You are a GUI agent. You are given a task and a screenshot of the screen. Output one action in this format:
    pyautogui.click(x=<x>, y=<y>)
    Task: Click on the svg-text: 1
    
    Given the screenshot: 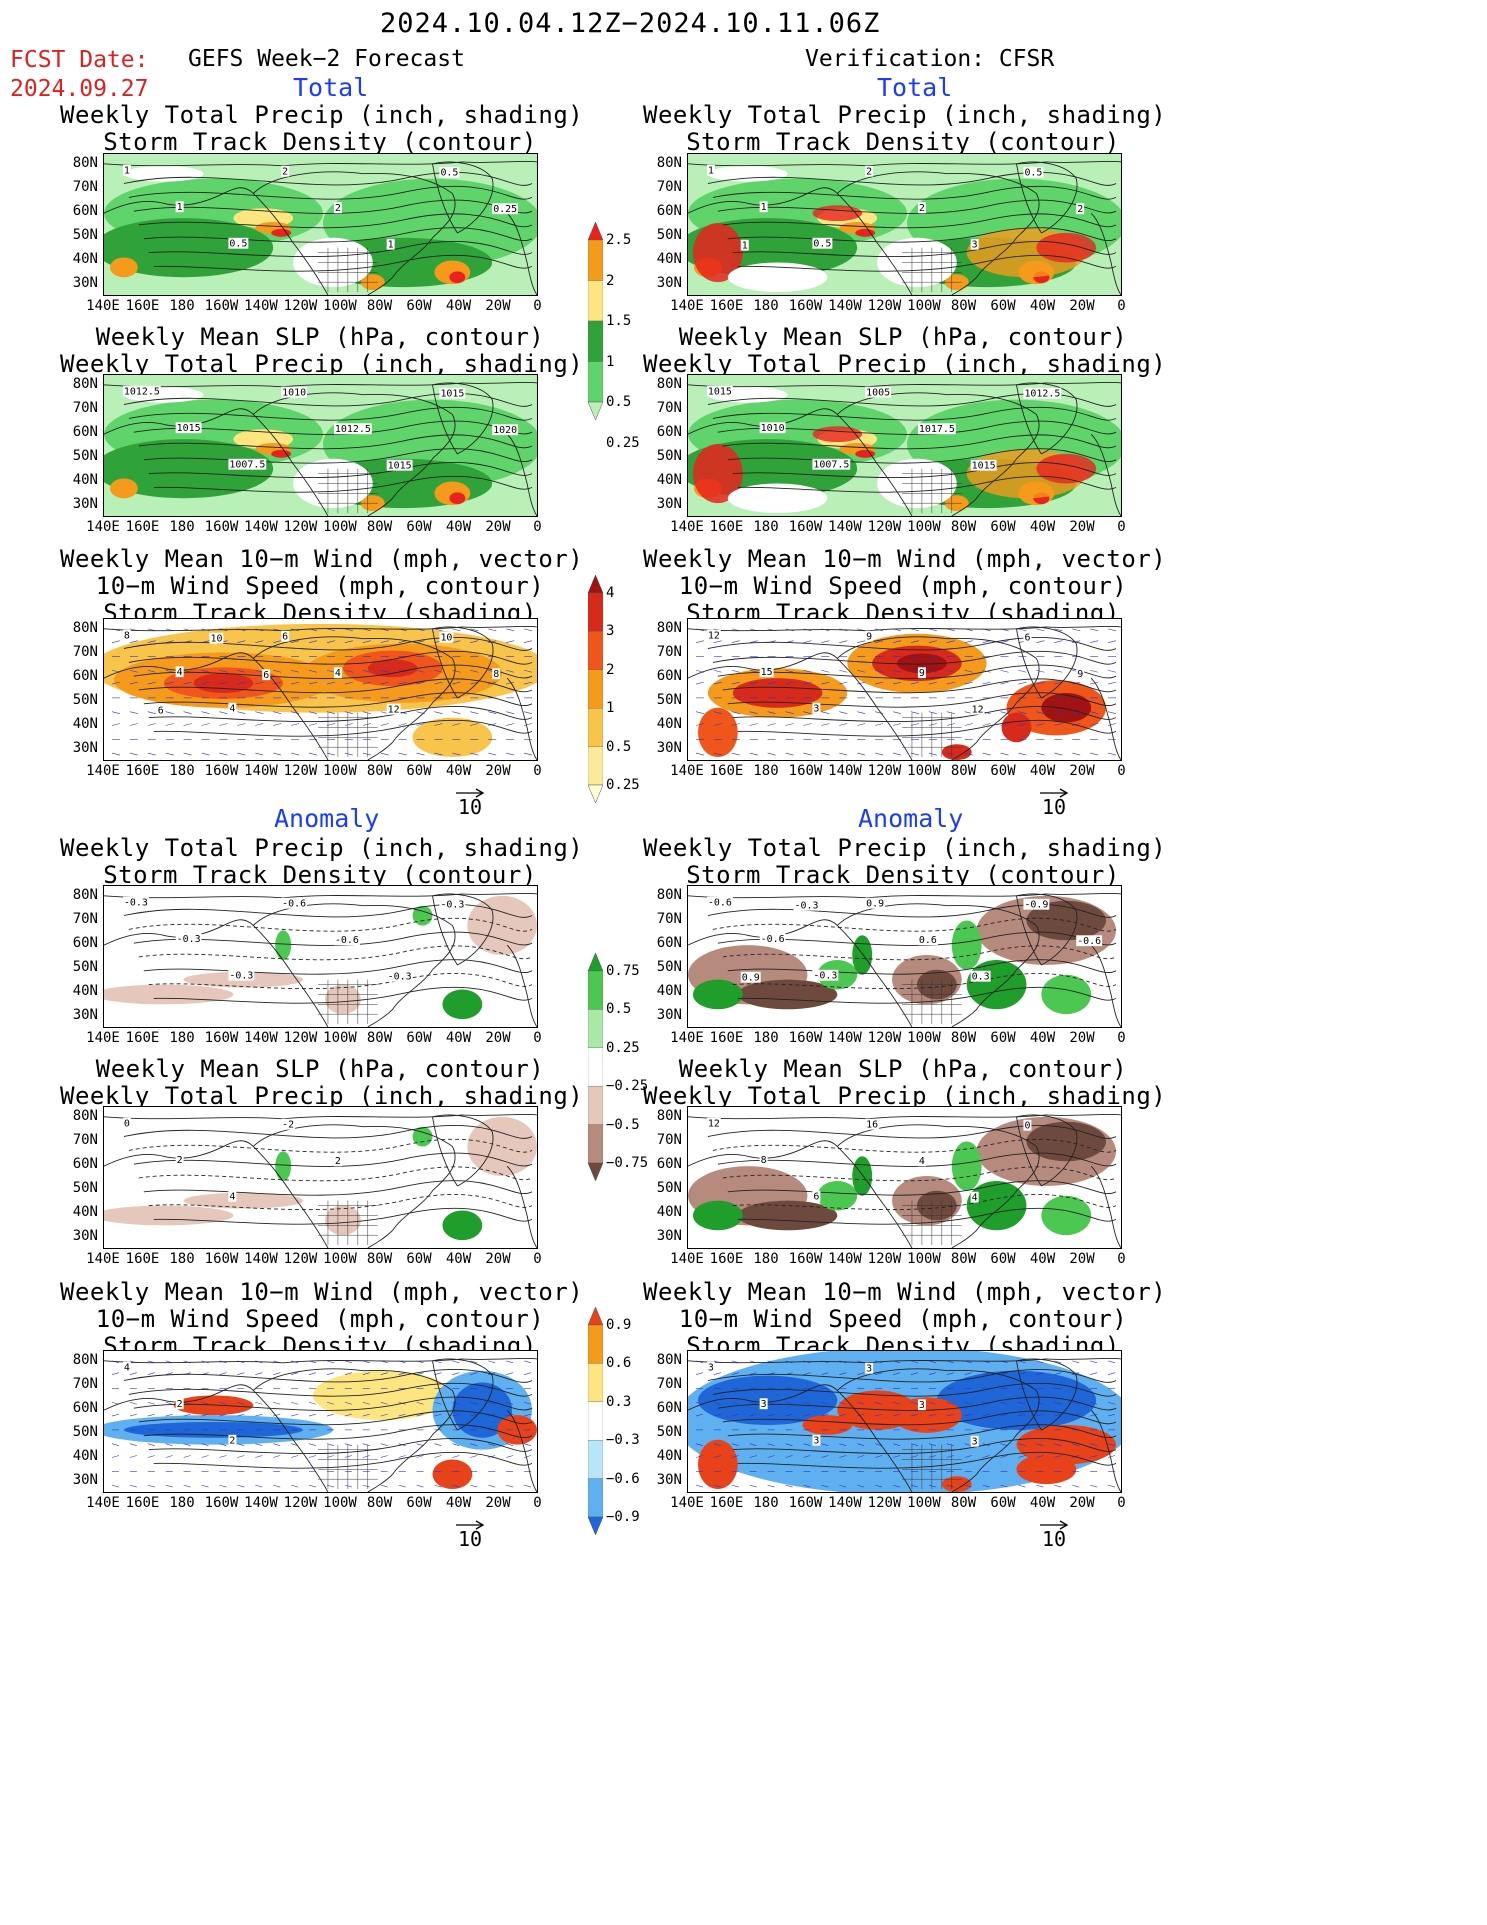 What is the action you would take?
    pyautogui.click(x=711, y=171)
    